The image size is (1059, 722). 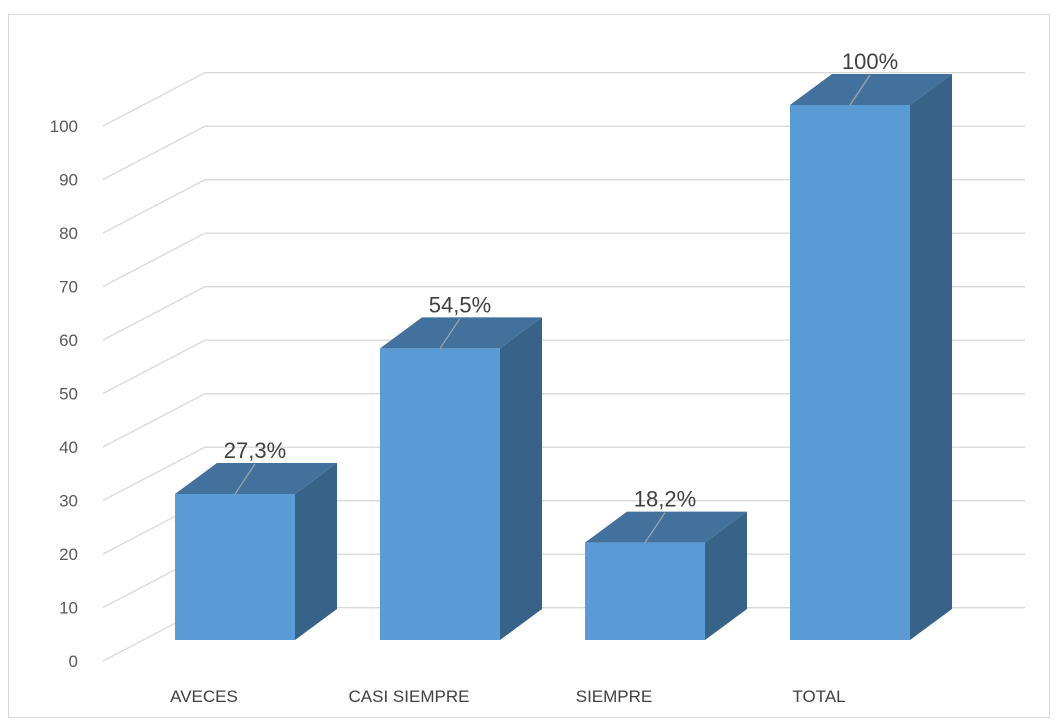 What do you see at coordinates (255, 450) in the screenshot?
I see `data-label: 27,3%` at bounding box center [255, 450].